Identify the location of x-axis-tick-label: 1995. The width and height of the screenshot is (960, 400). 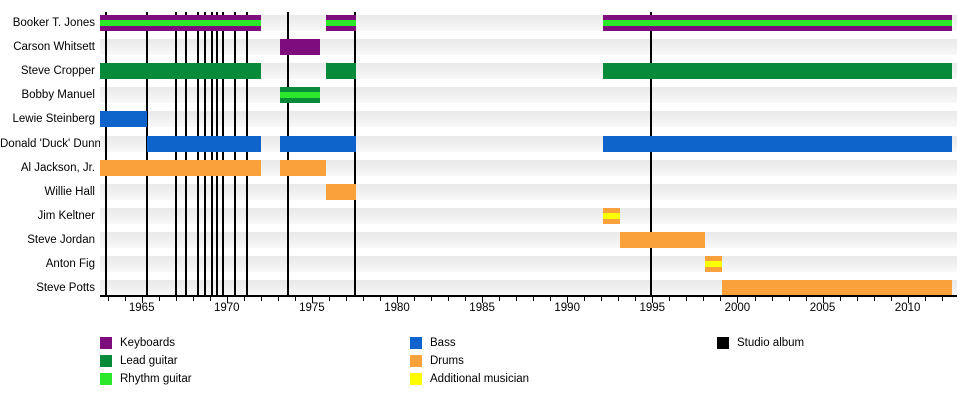
(652, 308).